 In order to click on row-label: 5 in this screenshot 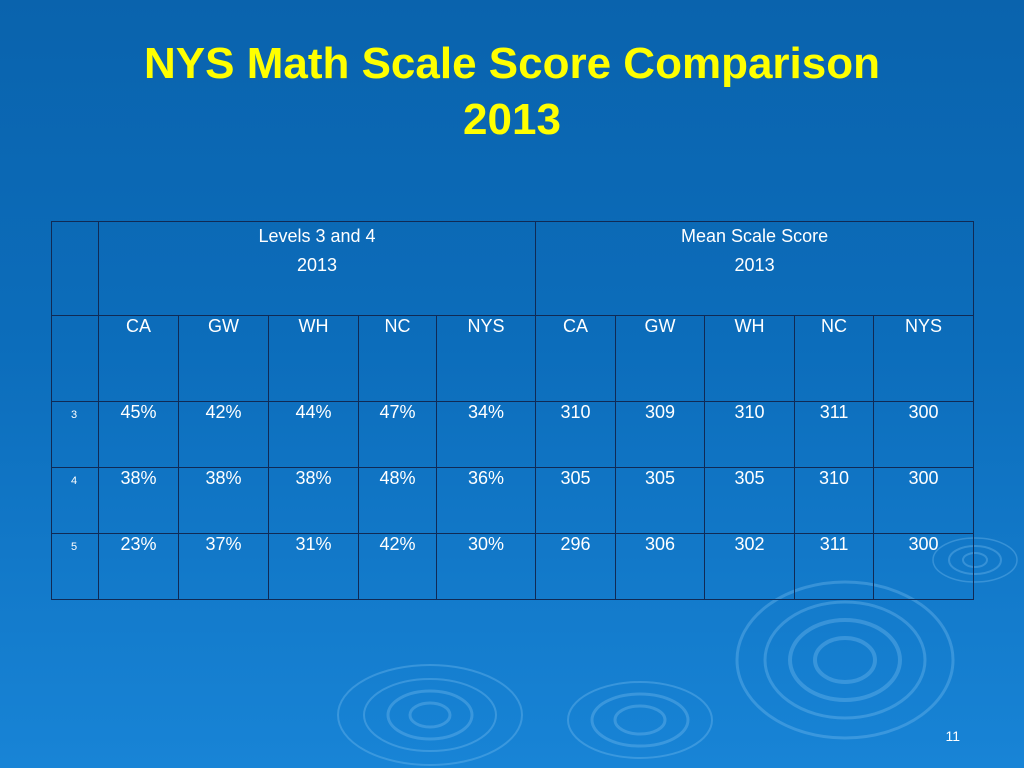, I will do `click(75, 566)`.